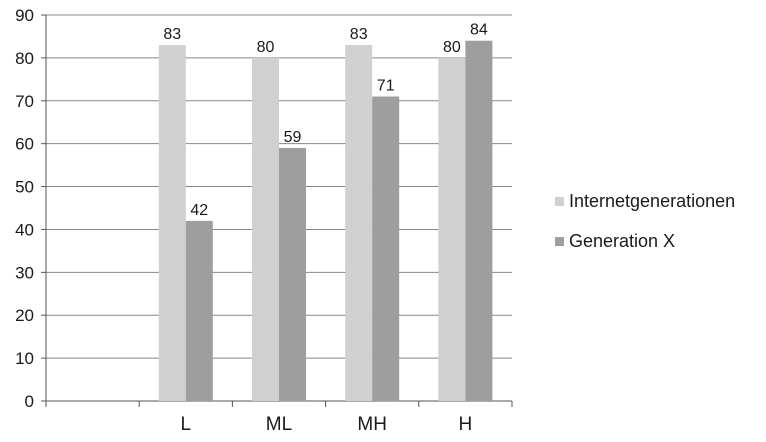 This screenshot has height=442, width=766. Describe the element at coordinates (652, 201) in the screenshot. I see `legend-label: Internetgenerationen` at that location.